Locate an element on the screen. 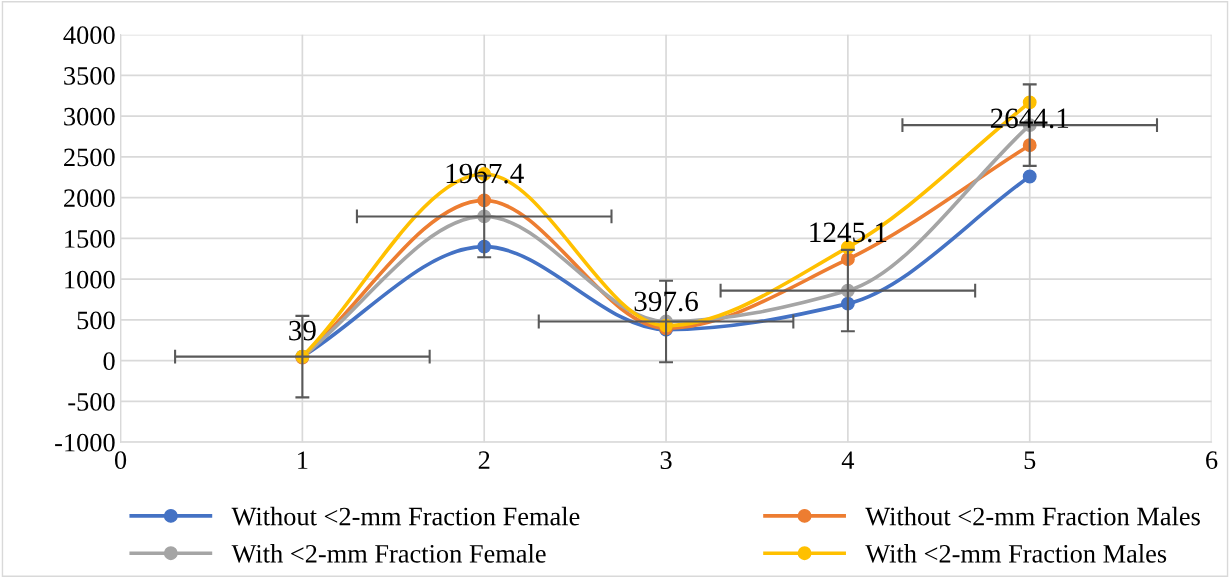 The width and height of the screenshot is (1230, 578). y-tick-label: 2500 is located at coordinates (89, 157).